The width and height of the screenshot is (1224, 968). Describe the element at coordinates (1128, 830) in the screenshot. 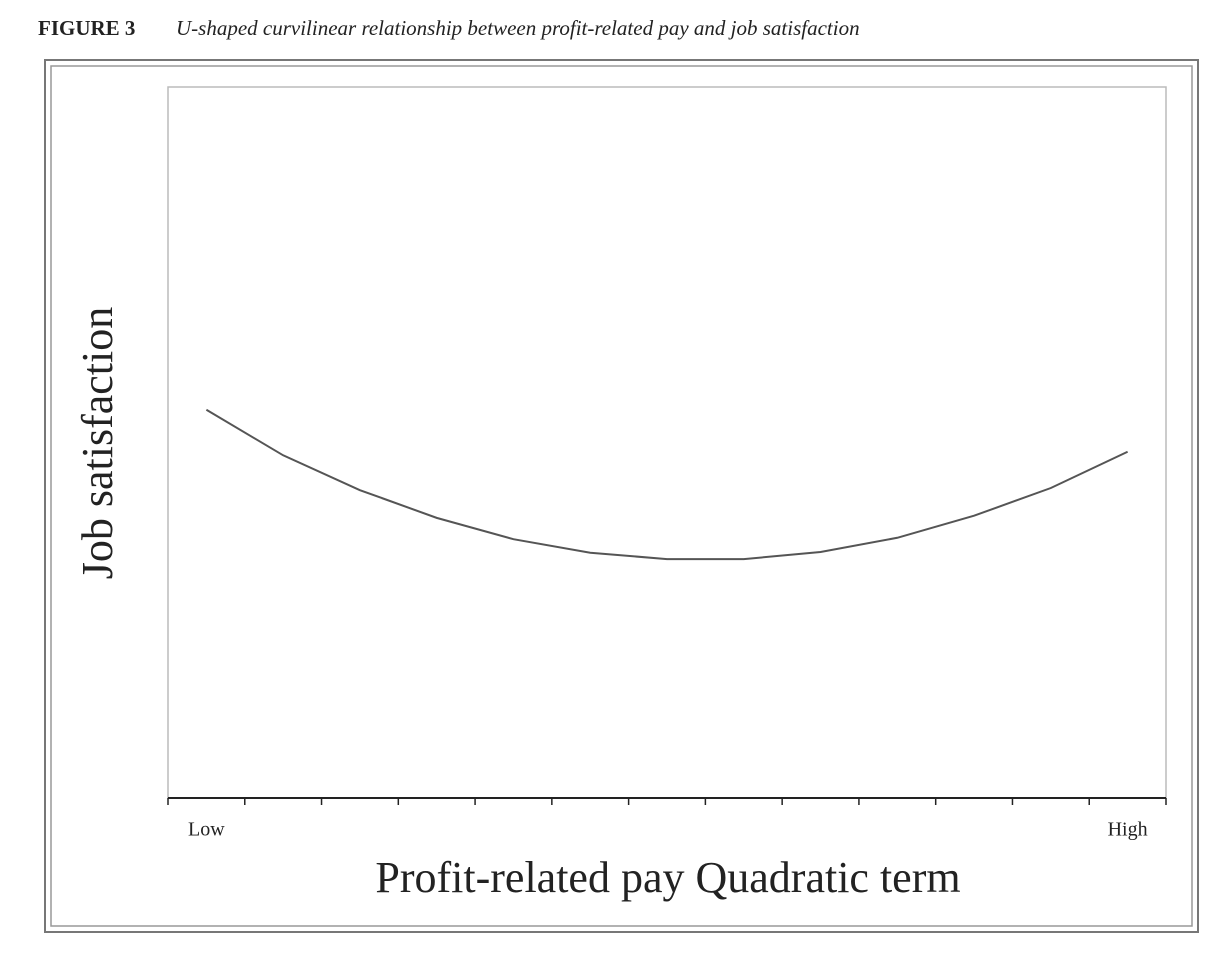

I see `x-tick-label: High` at that location.